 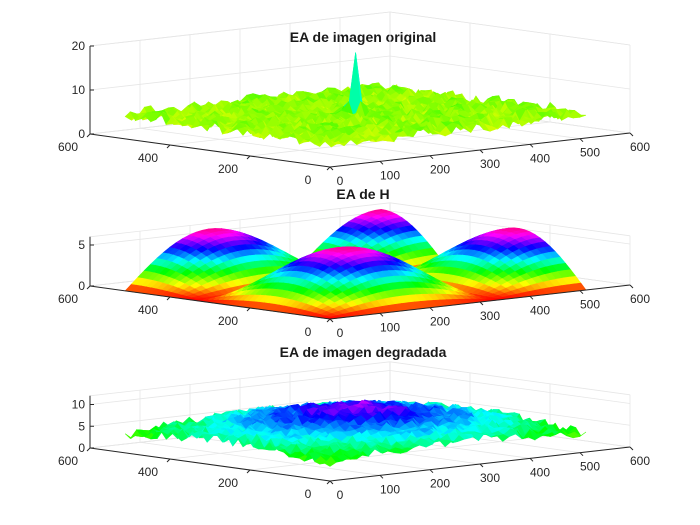 What do you see at coordinates (363, 37) in the screenshot?
I see `chart-title: EA de imagen original` at bounding box center [363, 37].